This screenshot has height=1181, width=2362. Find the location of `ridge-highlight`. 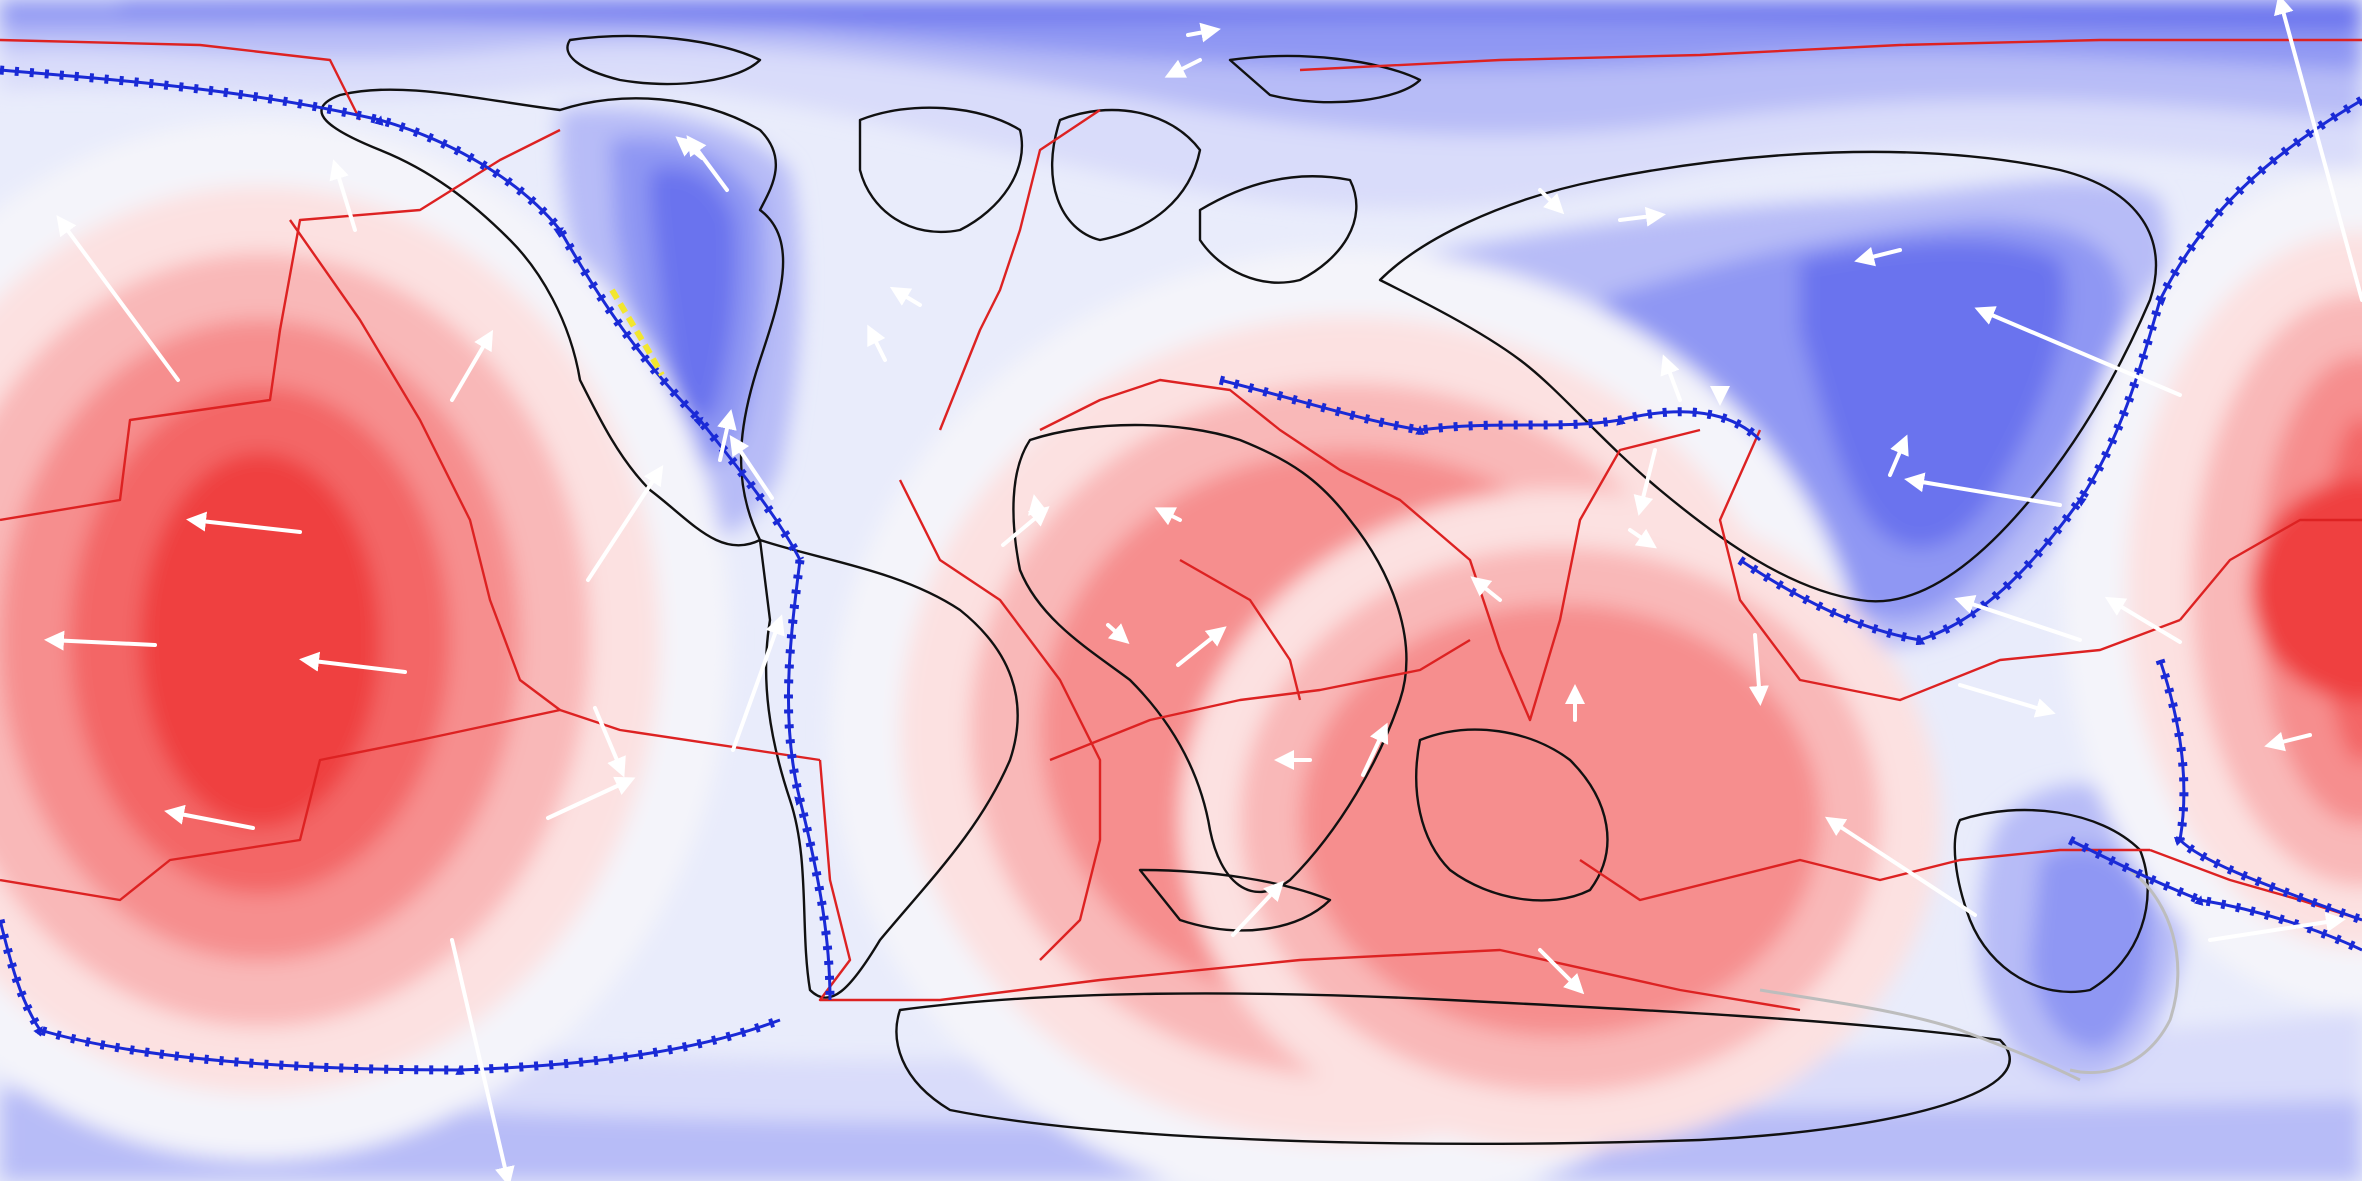

ridge-highlight is located at coordinates (637, 332).